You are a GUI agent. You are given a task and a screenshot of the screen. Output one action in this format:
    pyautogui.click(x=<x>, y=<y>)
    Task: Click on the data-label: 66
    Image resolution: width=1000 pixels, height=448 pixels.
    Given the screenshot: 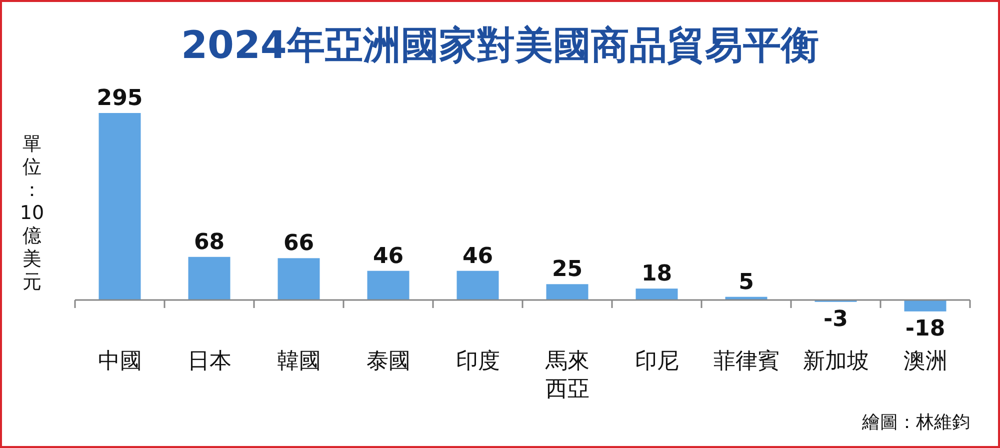 What is the action you would take?
    pyautogui.click(x=298, y=243)
    